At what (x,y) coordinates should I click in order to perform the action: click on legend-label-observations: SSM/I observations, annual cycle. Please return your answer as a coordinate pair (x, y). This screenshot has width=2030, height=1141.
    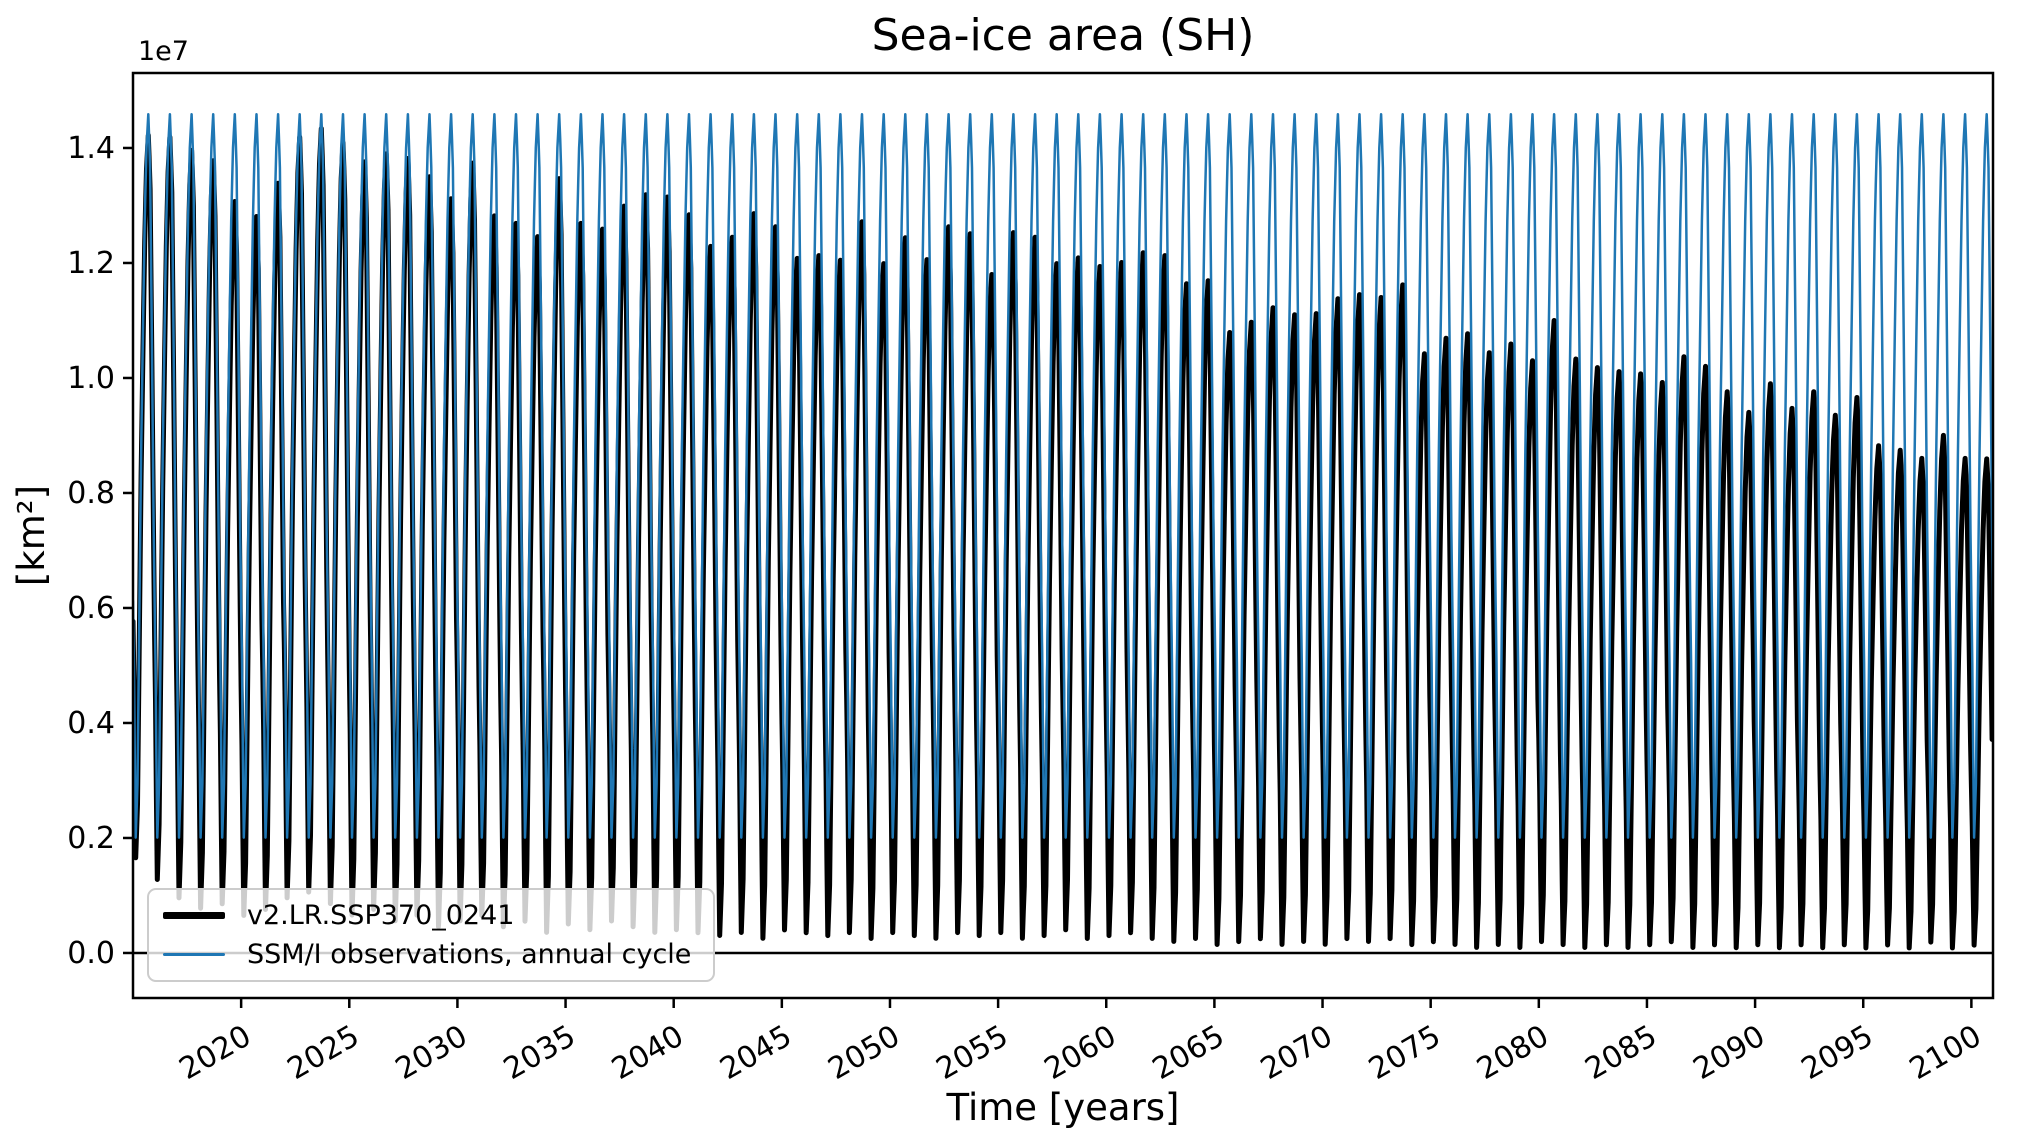
    Looking at the image, I should click on (469, 954).